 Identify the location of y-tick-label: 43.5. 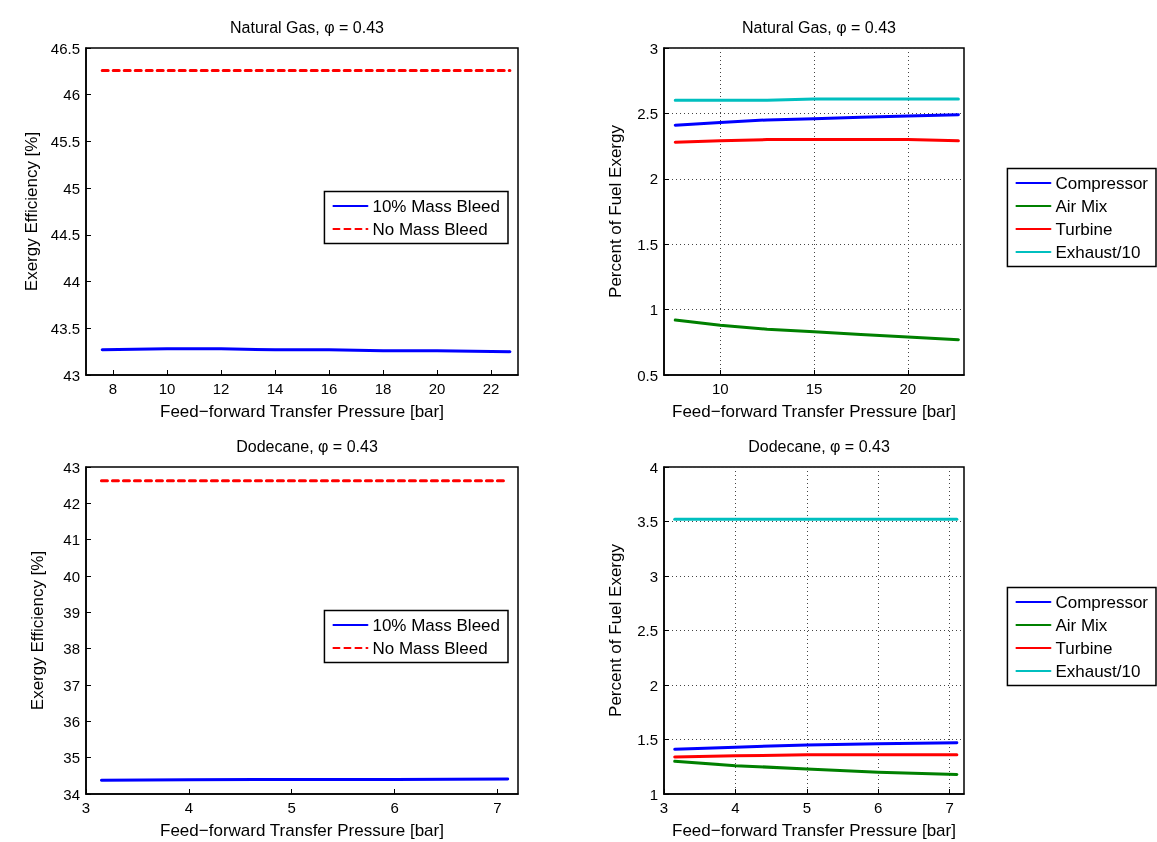
(65, 328).